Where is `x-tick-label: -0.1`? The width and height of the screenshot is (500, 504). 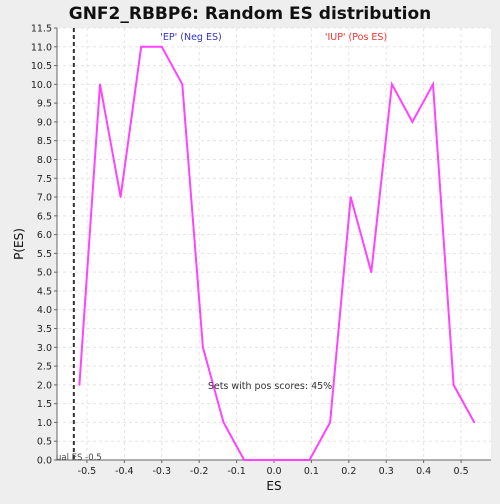 x-tick-label: -0.1 is located at coordinates (236, 471).